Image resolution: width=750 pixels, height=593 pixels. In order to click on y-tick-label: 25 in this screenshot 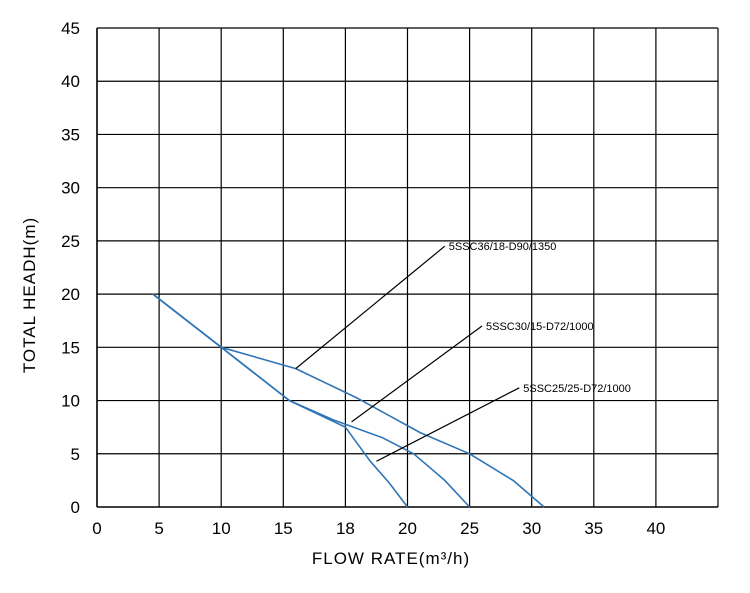, I will do `click(70, 241)`.